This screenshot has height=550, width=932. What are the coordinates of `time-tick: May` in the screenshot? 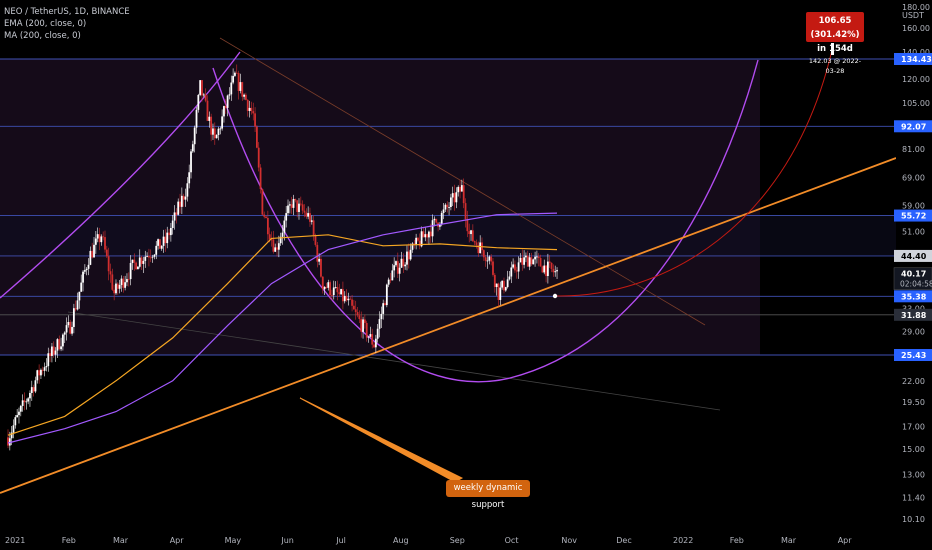 It's located at (233, 540).